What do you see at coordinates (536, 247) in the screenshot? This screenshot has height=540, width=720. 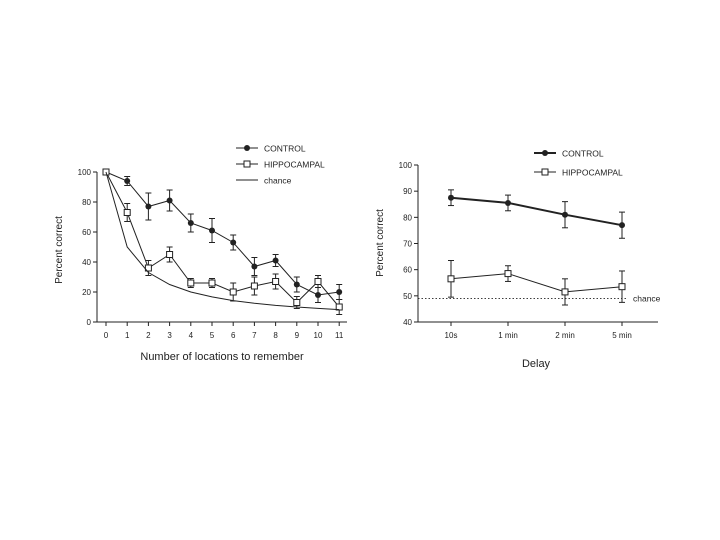 I see `right-series` at bounding box center [536, 247].